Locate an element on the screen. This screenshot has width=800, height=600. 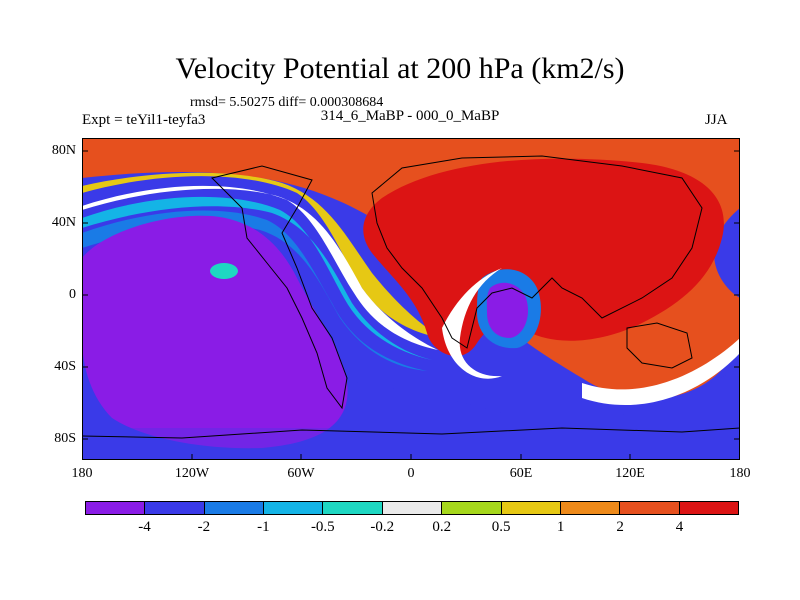
lon-tick-label: 60W is located at coordinates (301, 473).